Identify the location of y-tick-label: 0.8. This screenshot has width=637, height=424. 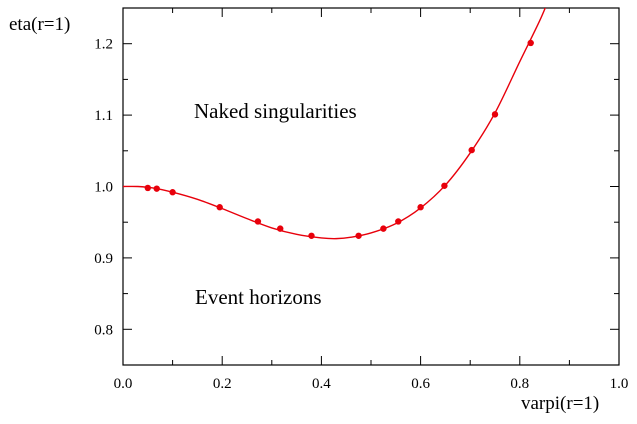
(103, 330).